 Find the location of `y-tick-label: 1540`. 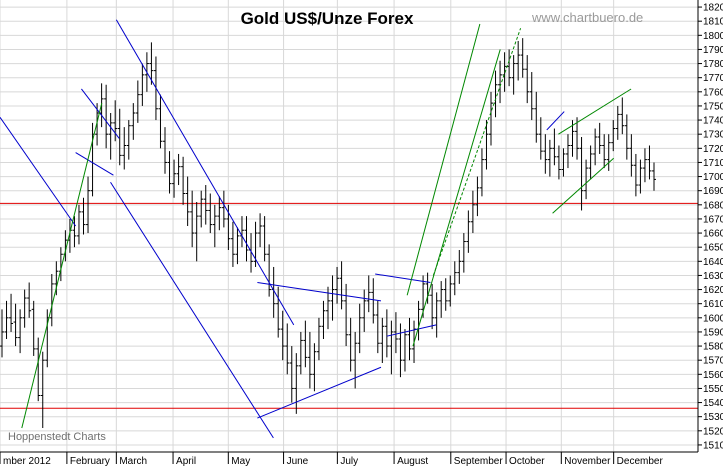

y-tick-label: 1540 is located at coordinates (713, 403).